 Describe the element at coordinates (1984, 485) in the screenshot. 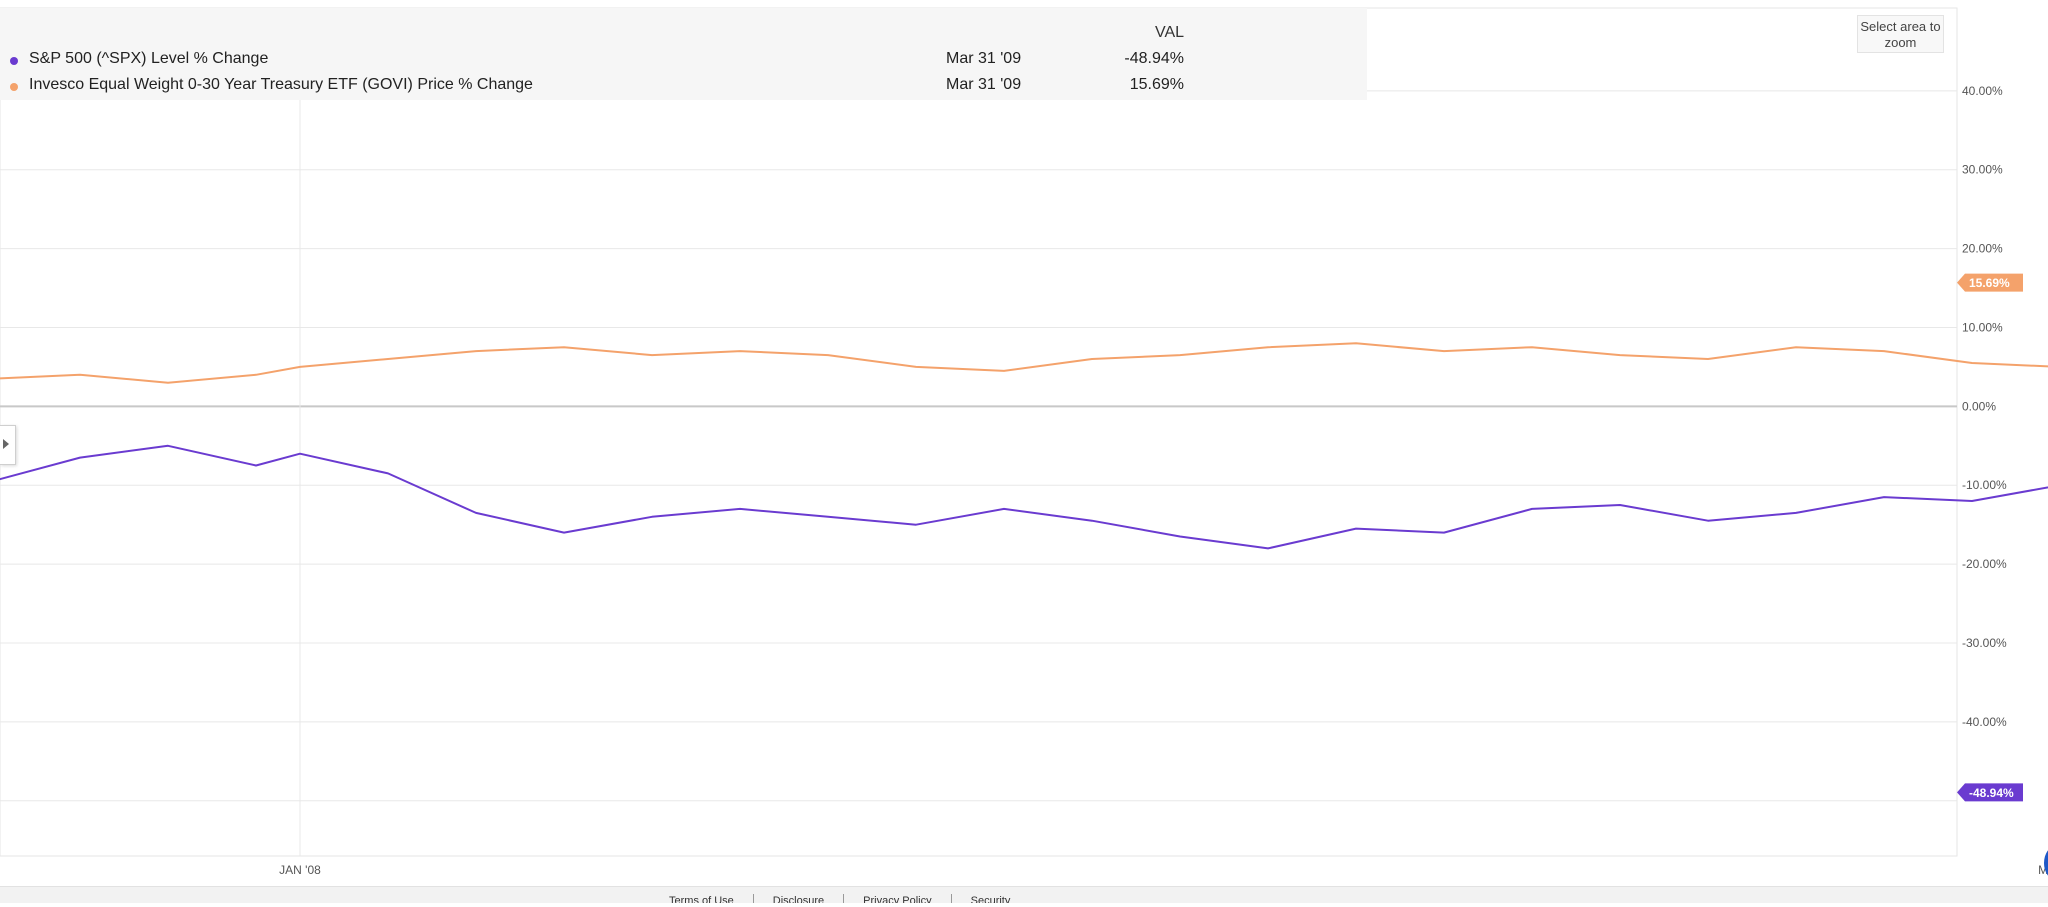

I see `y-tick-label: -10.00%` at that location.